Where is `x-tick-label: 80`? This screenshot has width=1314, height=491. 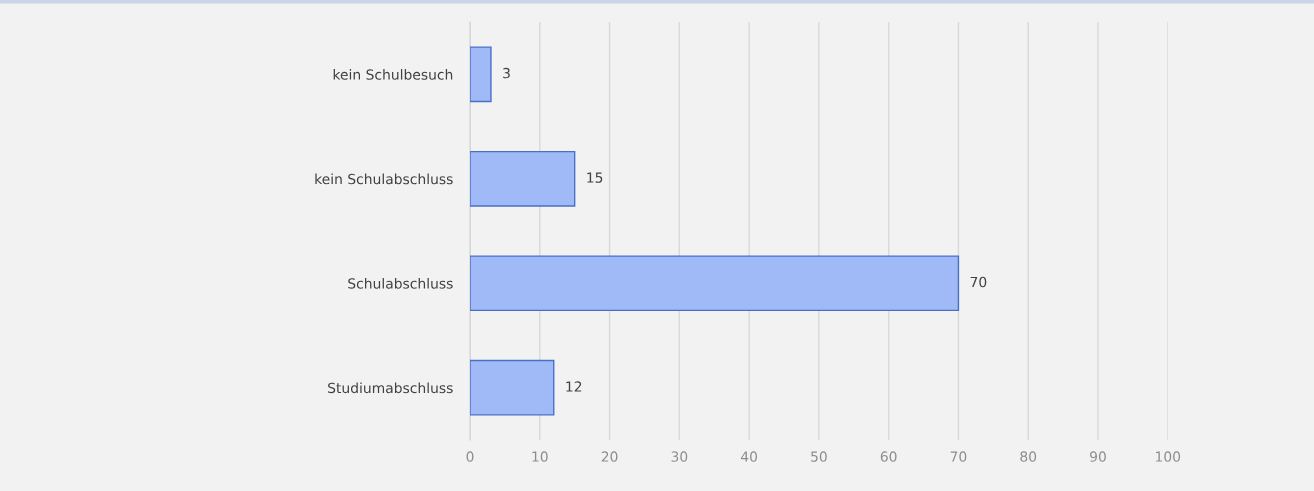 x-tick-label: 80 is located at coordinates (1028, 456).